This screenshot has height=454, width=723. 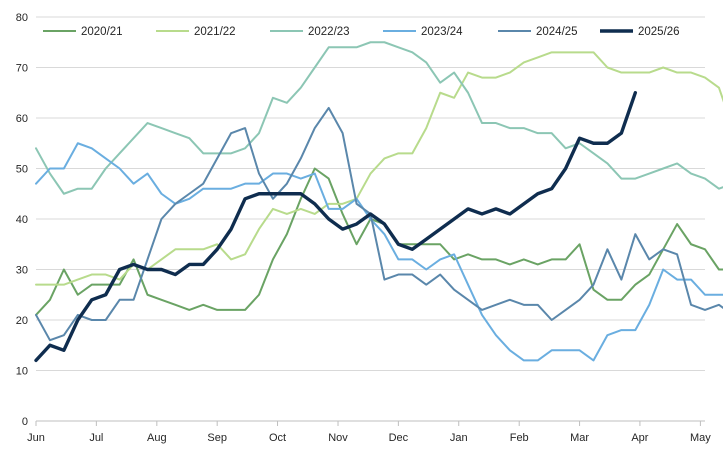 I want to click on y-tick-label: 40, so click(x=22, y=220).